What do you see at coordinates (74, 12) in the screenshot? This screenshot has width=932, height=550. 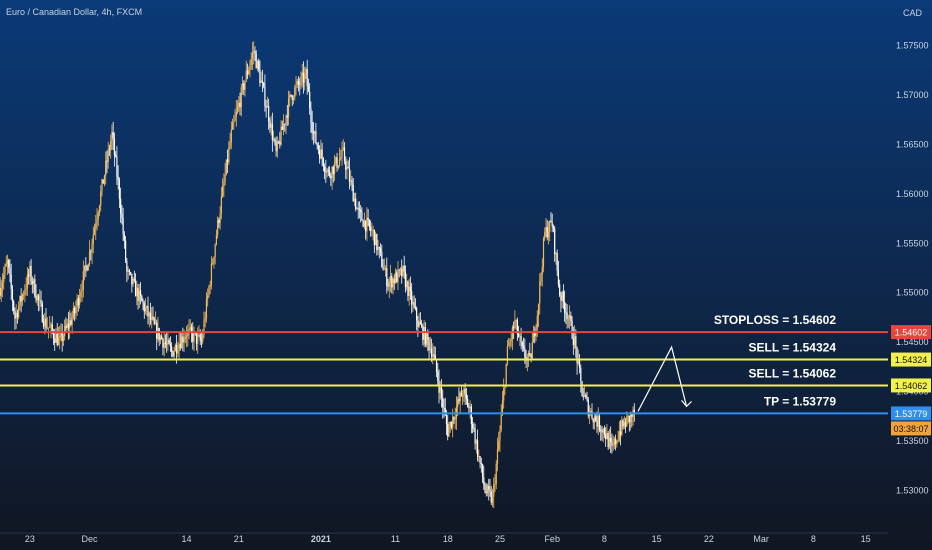 I see `symbol-title: Euro / Canadian Dollar, 4h, FXCM` at bounding box center [74, 12].